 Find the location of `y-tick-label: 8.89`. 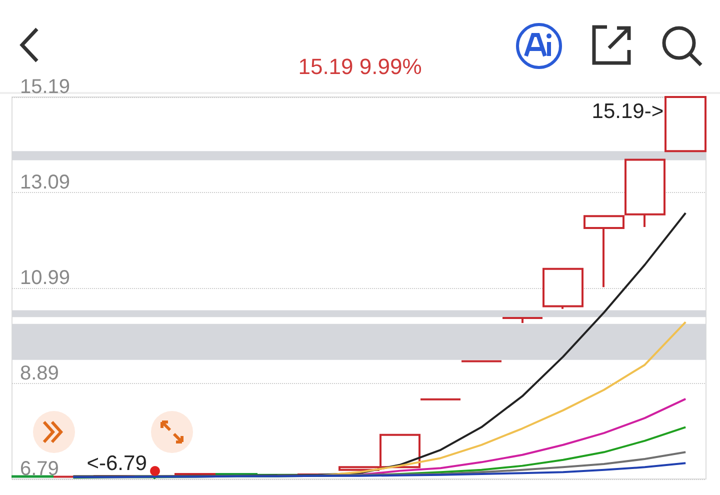

y-tick-label: 8.89 is located at coordinates (39, 373).